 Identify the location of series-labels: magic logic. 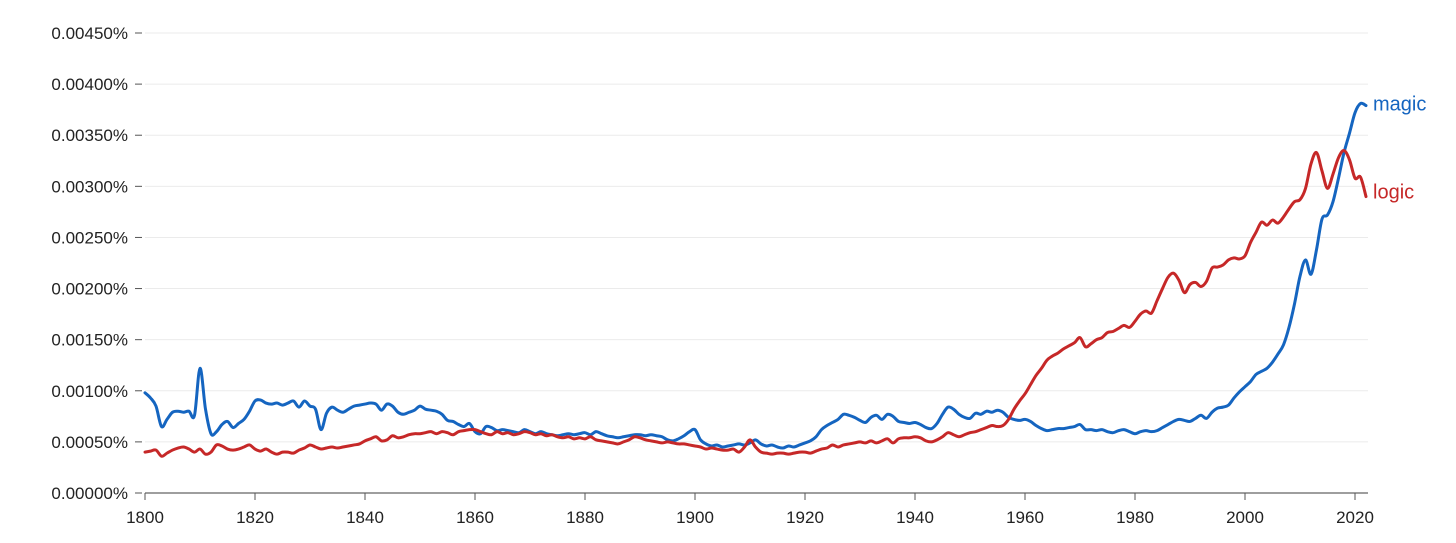
(1399, 149).